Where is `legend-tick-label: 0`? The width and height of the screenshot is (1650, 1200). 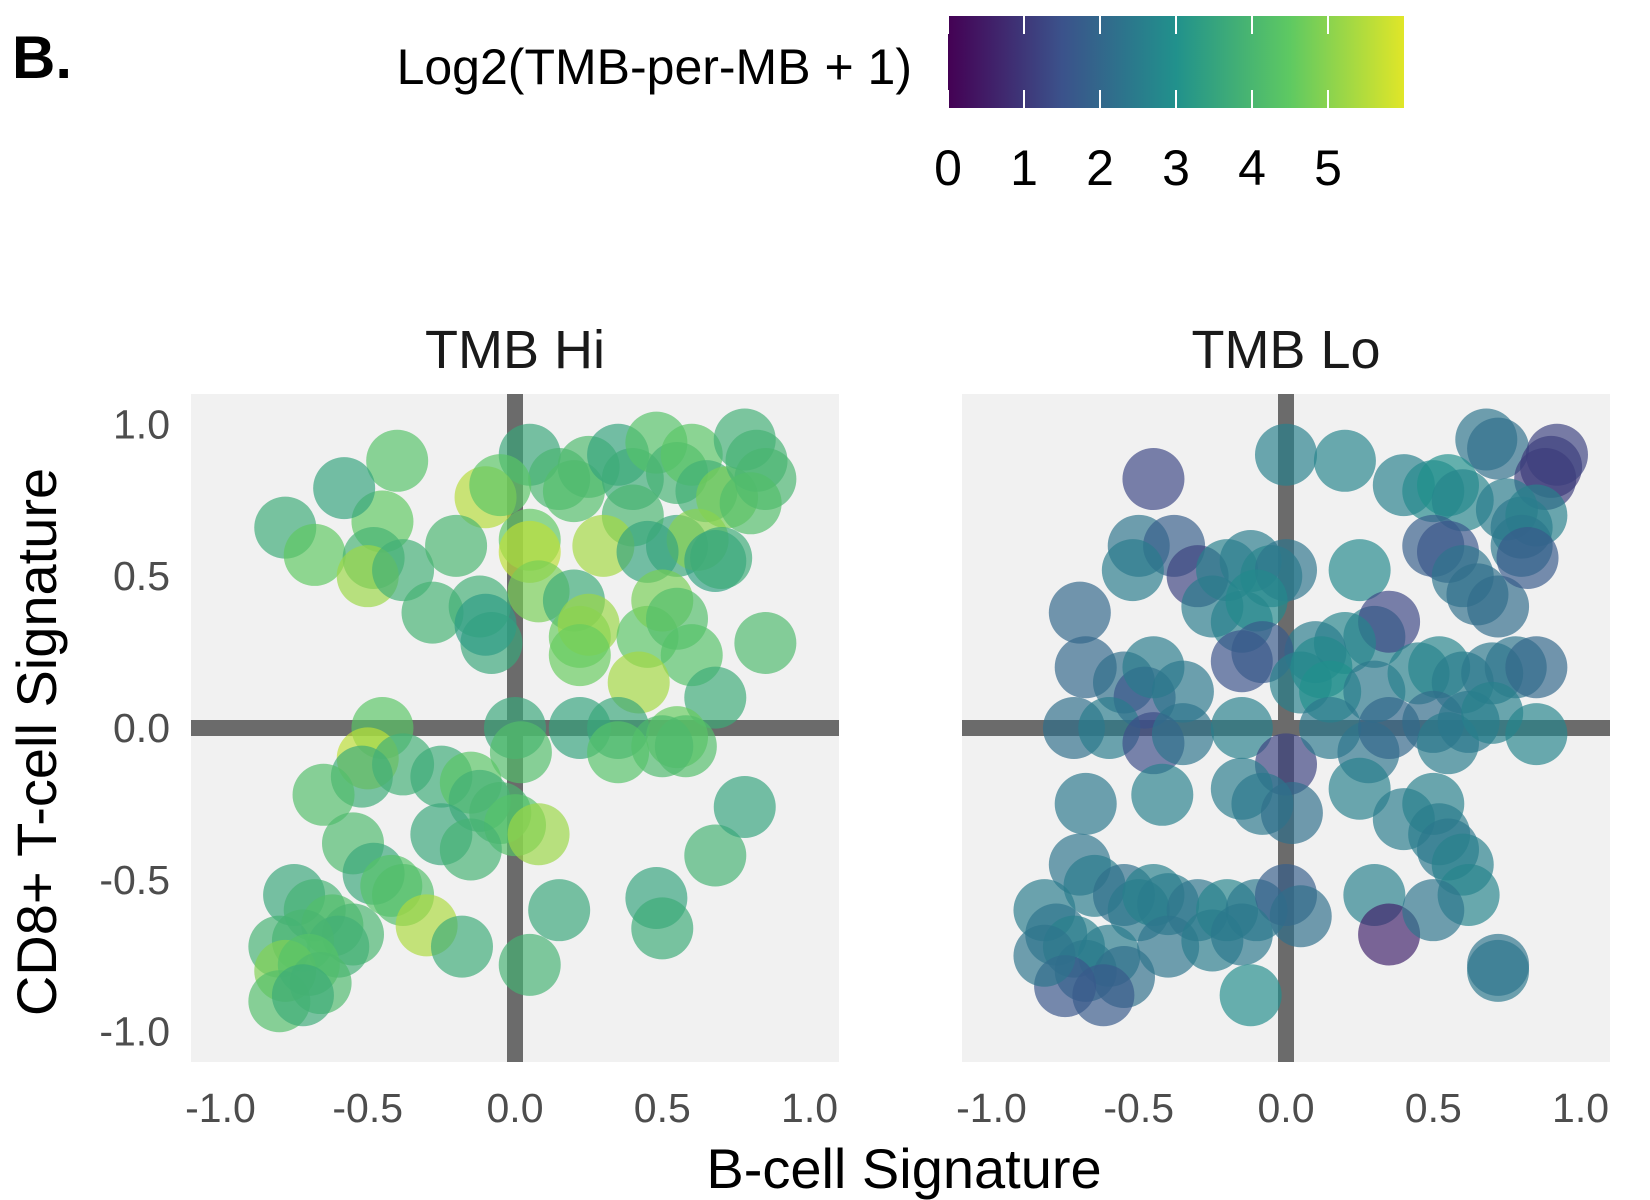
legend-tick-label: 0 is located at coordinates (948, 168).